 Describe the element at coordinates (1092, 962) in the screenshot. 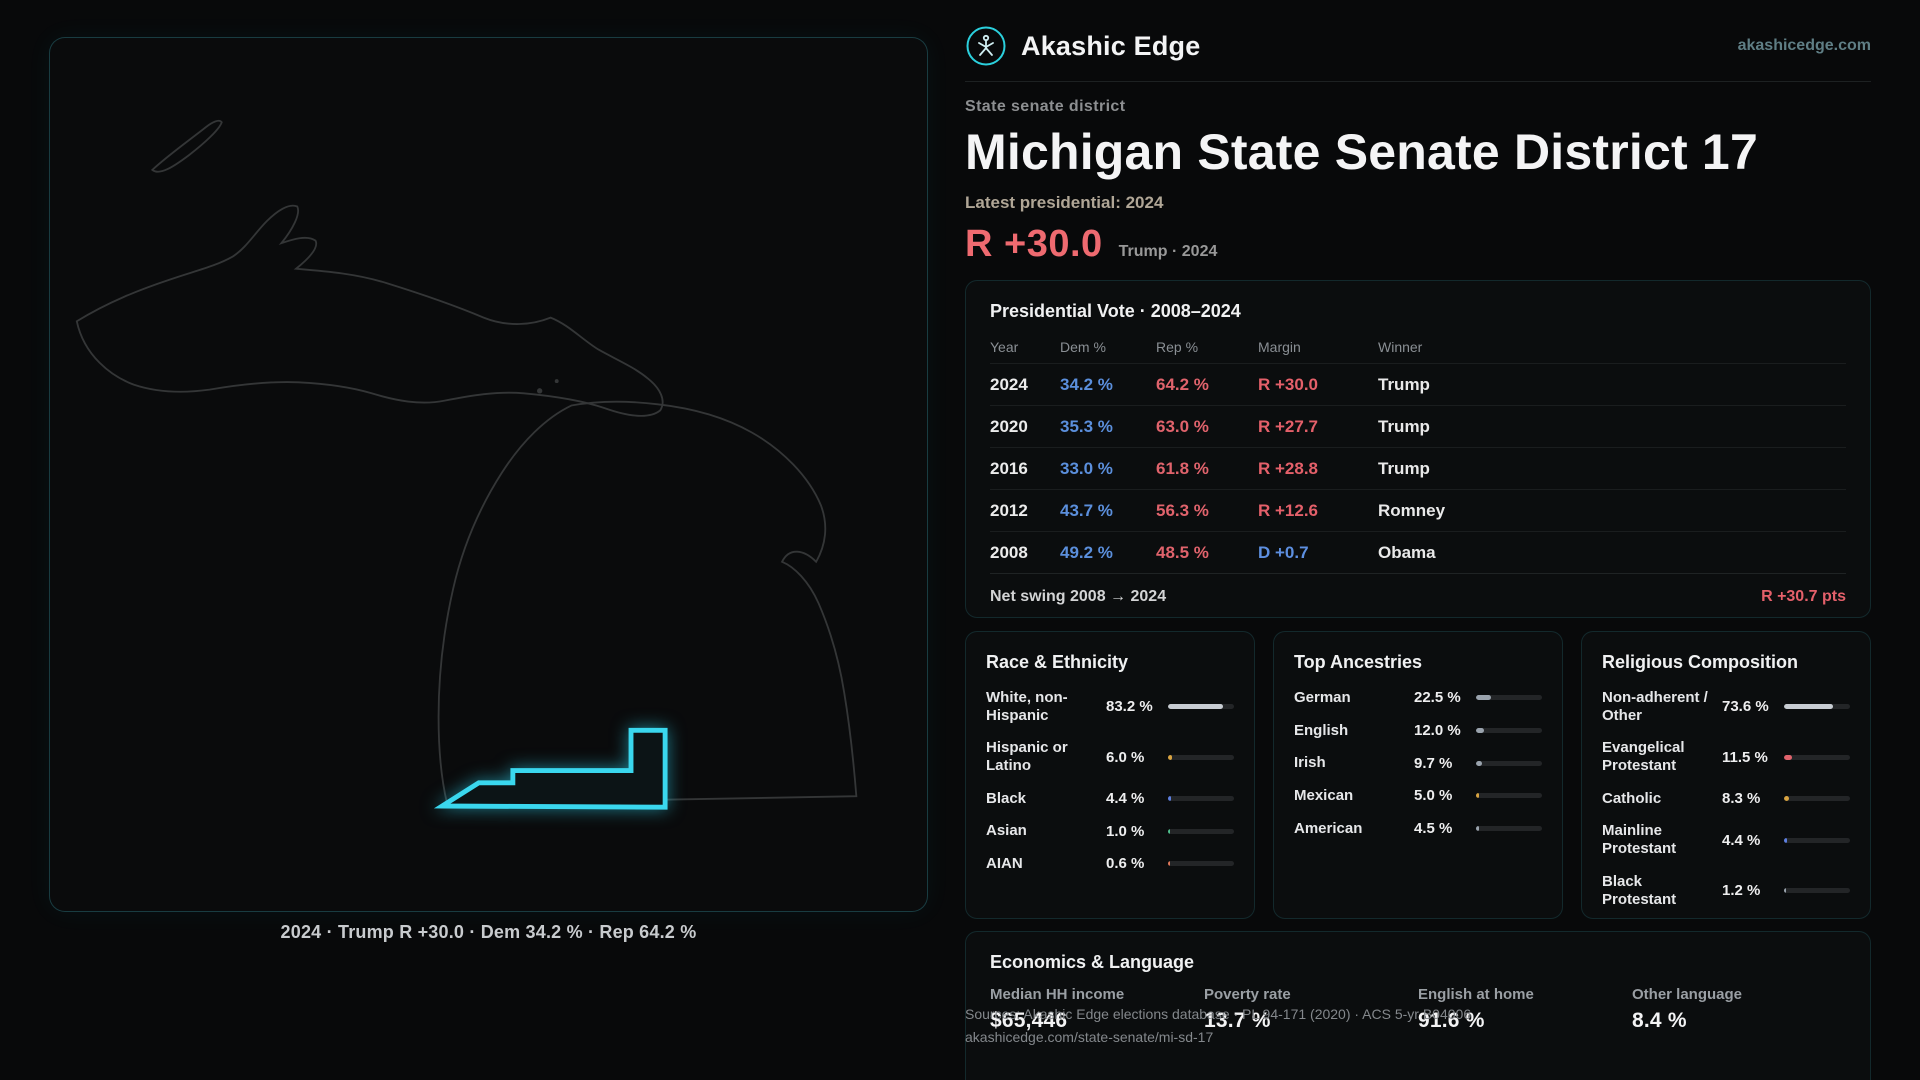

I see `economics-card-title: Economics & Language` at that location.